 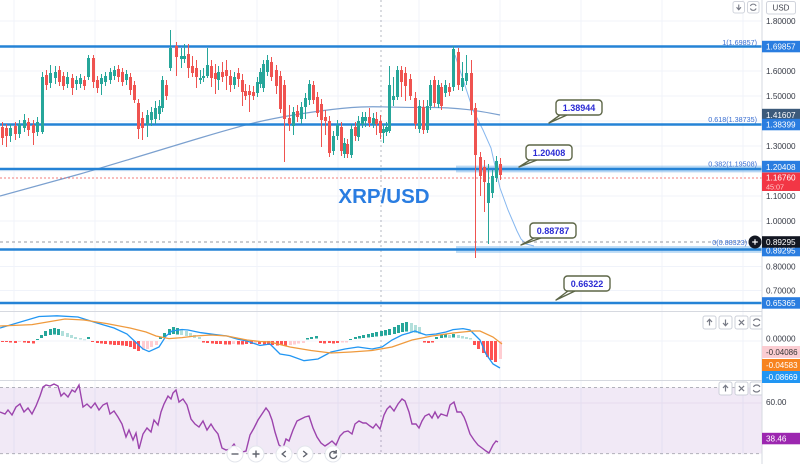 I want to click on svg-text: 0.88787, so click(x=553, y=231).